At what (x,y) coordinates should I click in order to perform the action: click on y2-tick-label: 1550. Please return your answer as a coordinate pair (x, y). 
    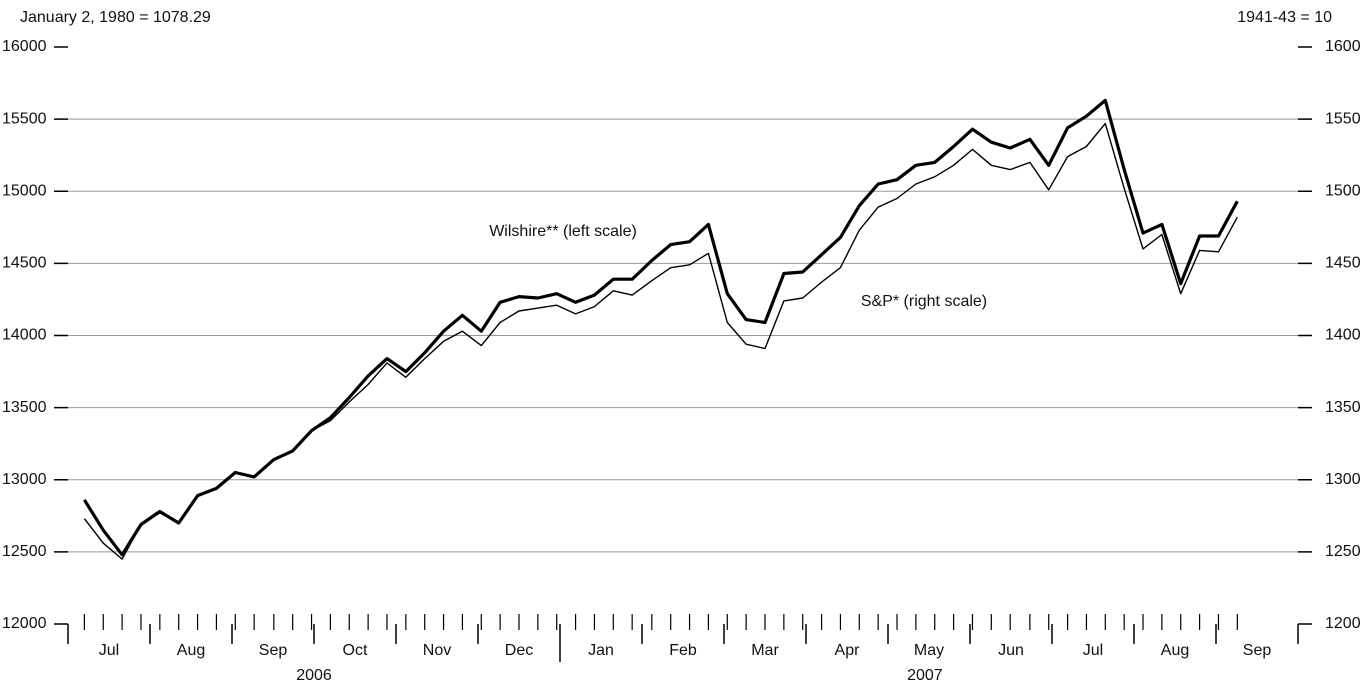
    Looking at the image, I should click on (1343, 118).